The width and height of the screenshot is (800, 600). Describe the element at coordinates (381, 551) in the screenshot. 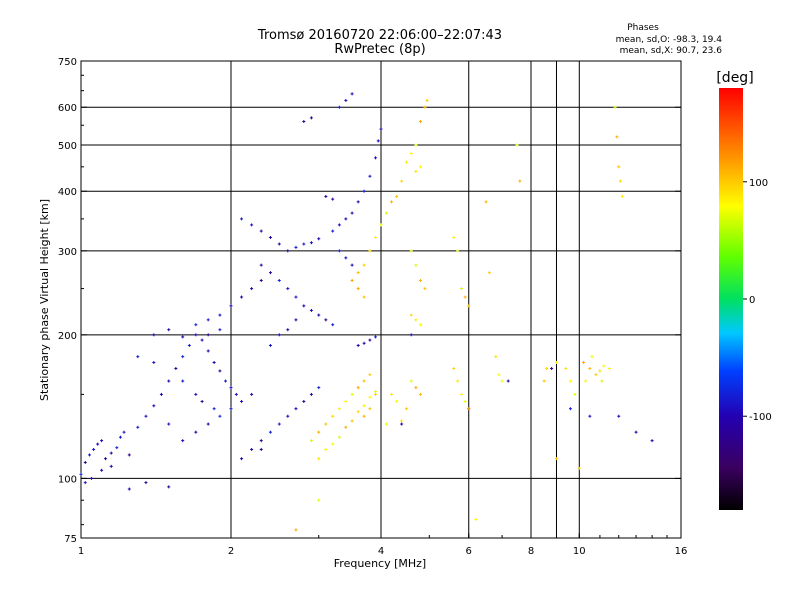

I see `x-tick-label: 4` at that location.